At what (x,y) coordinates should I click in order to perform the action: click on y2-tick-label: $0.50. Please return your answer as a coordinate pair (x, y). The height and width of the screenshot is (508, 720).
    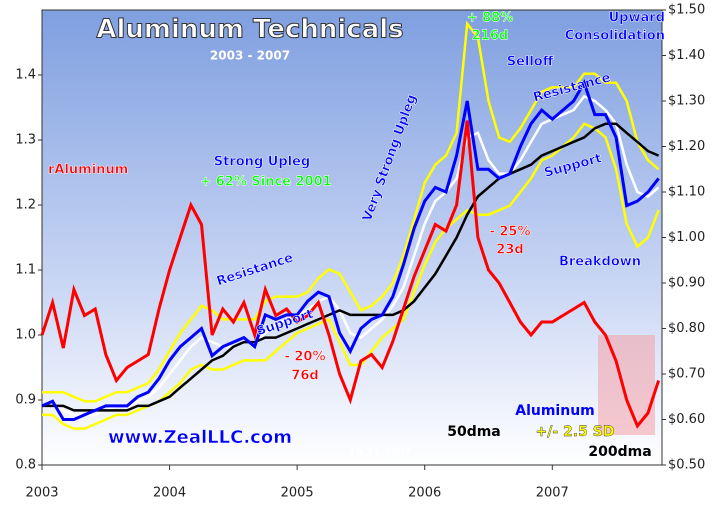
    Looking at the image, I should click on (686, 465).